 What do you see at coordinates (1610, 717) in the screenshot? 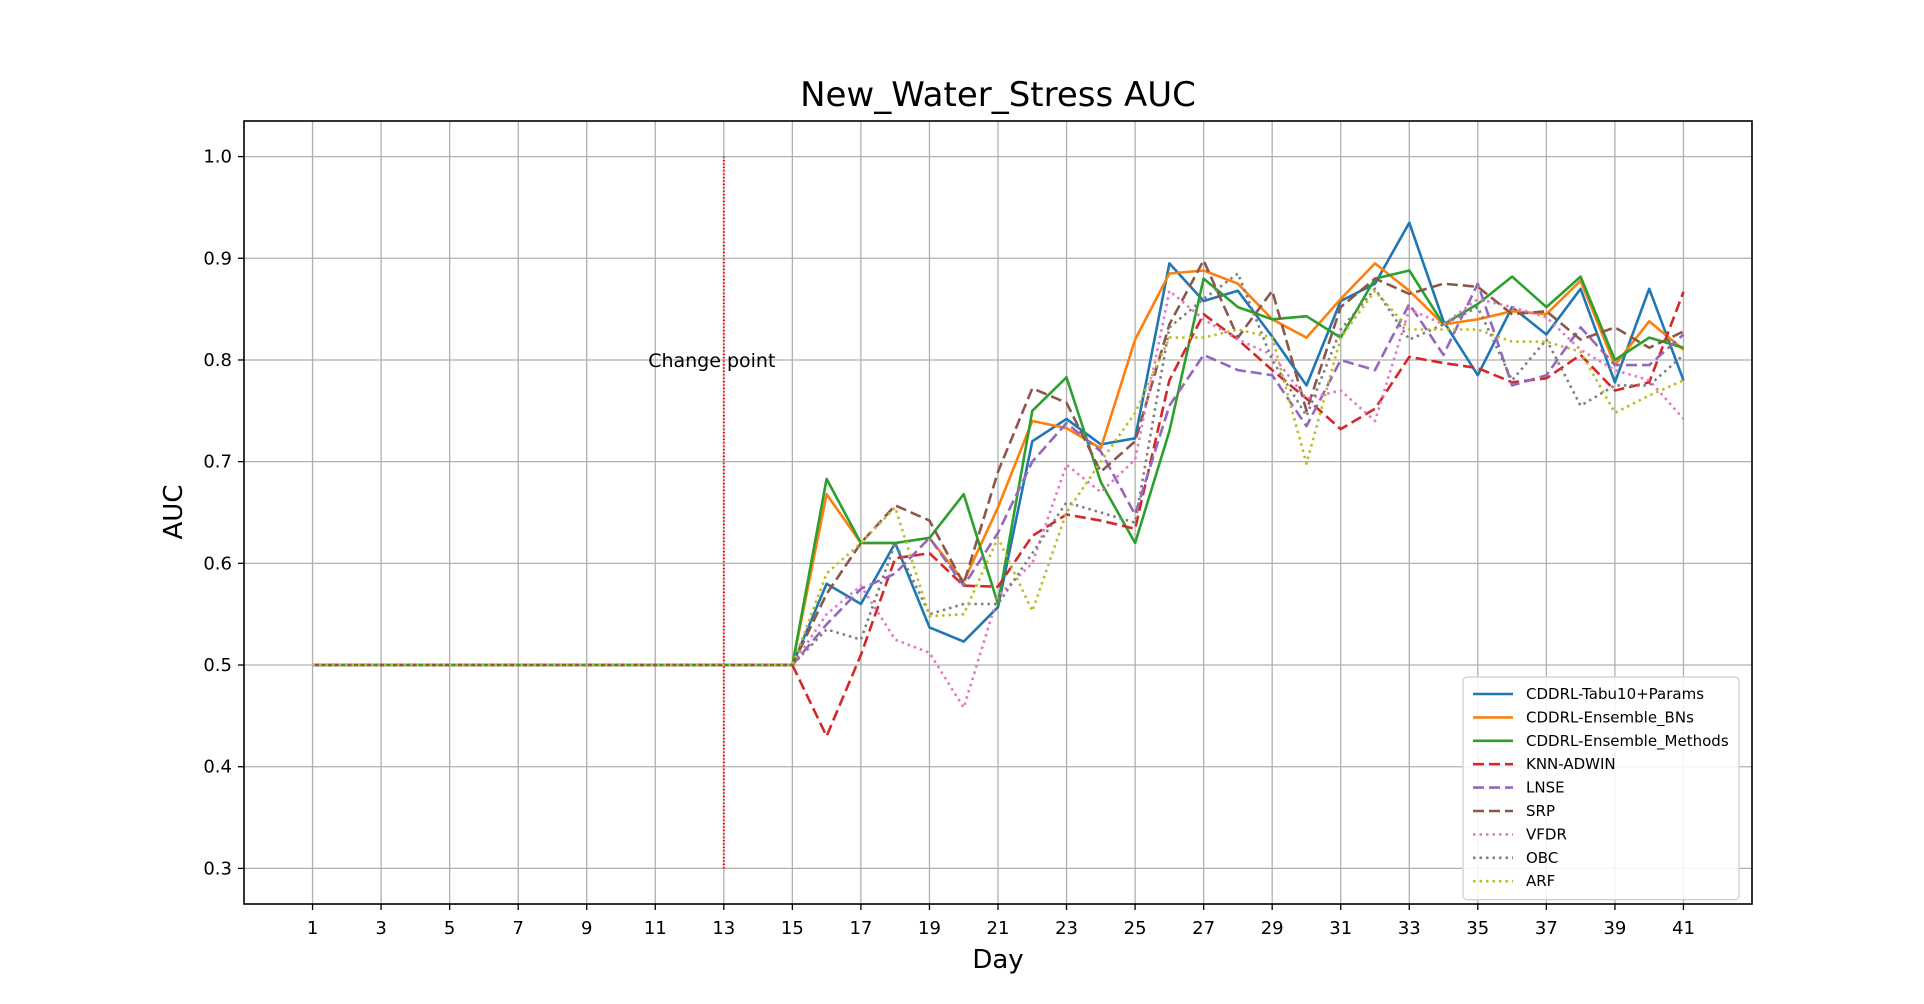
I see `legend-label: CDDRL-Ensemble_BNs` at bounding box center [1610, 717].